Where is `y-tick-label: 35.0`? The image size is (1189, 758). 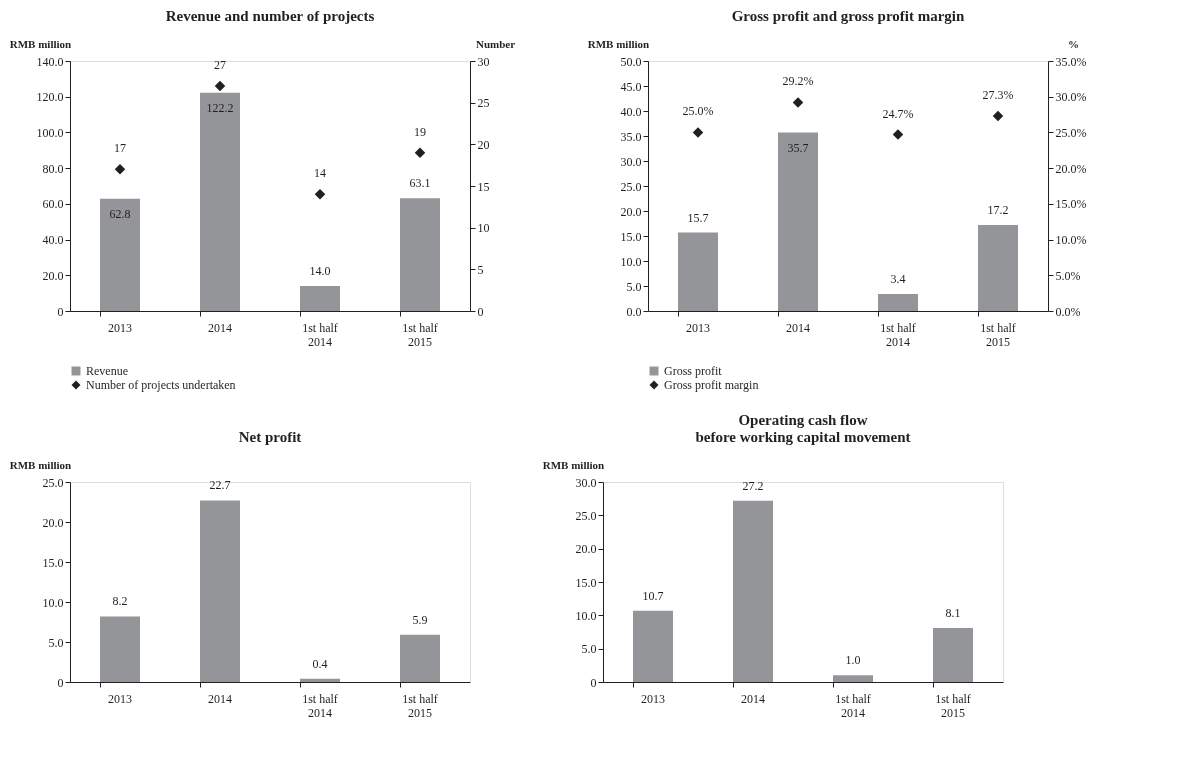 y-tick-label: 35.0 is located at coordinates (631, 136).